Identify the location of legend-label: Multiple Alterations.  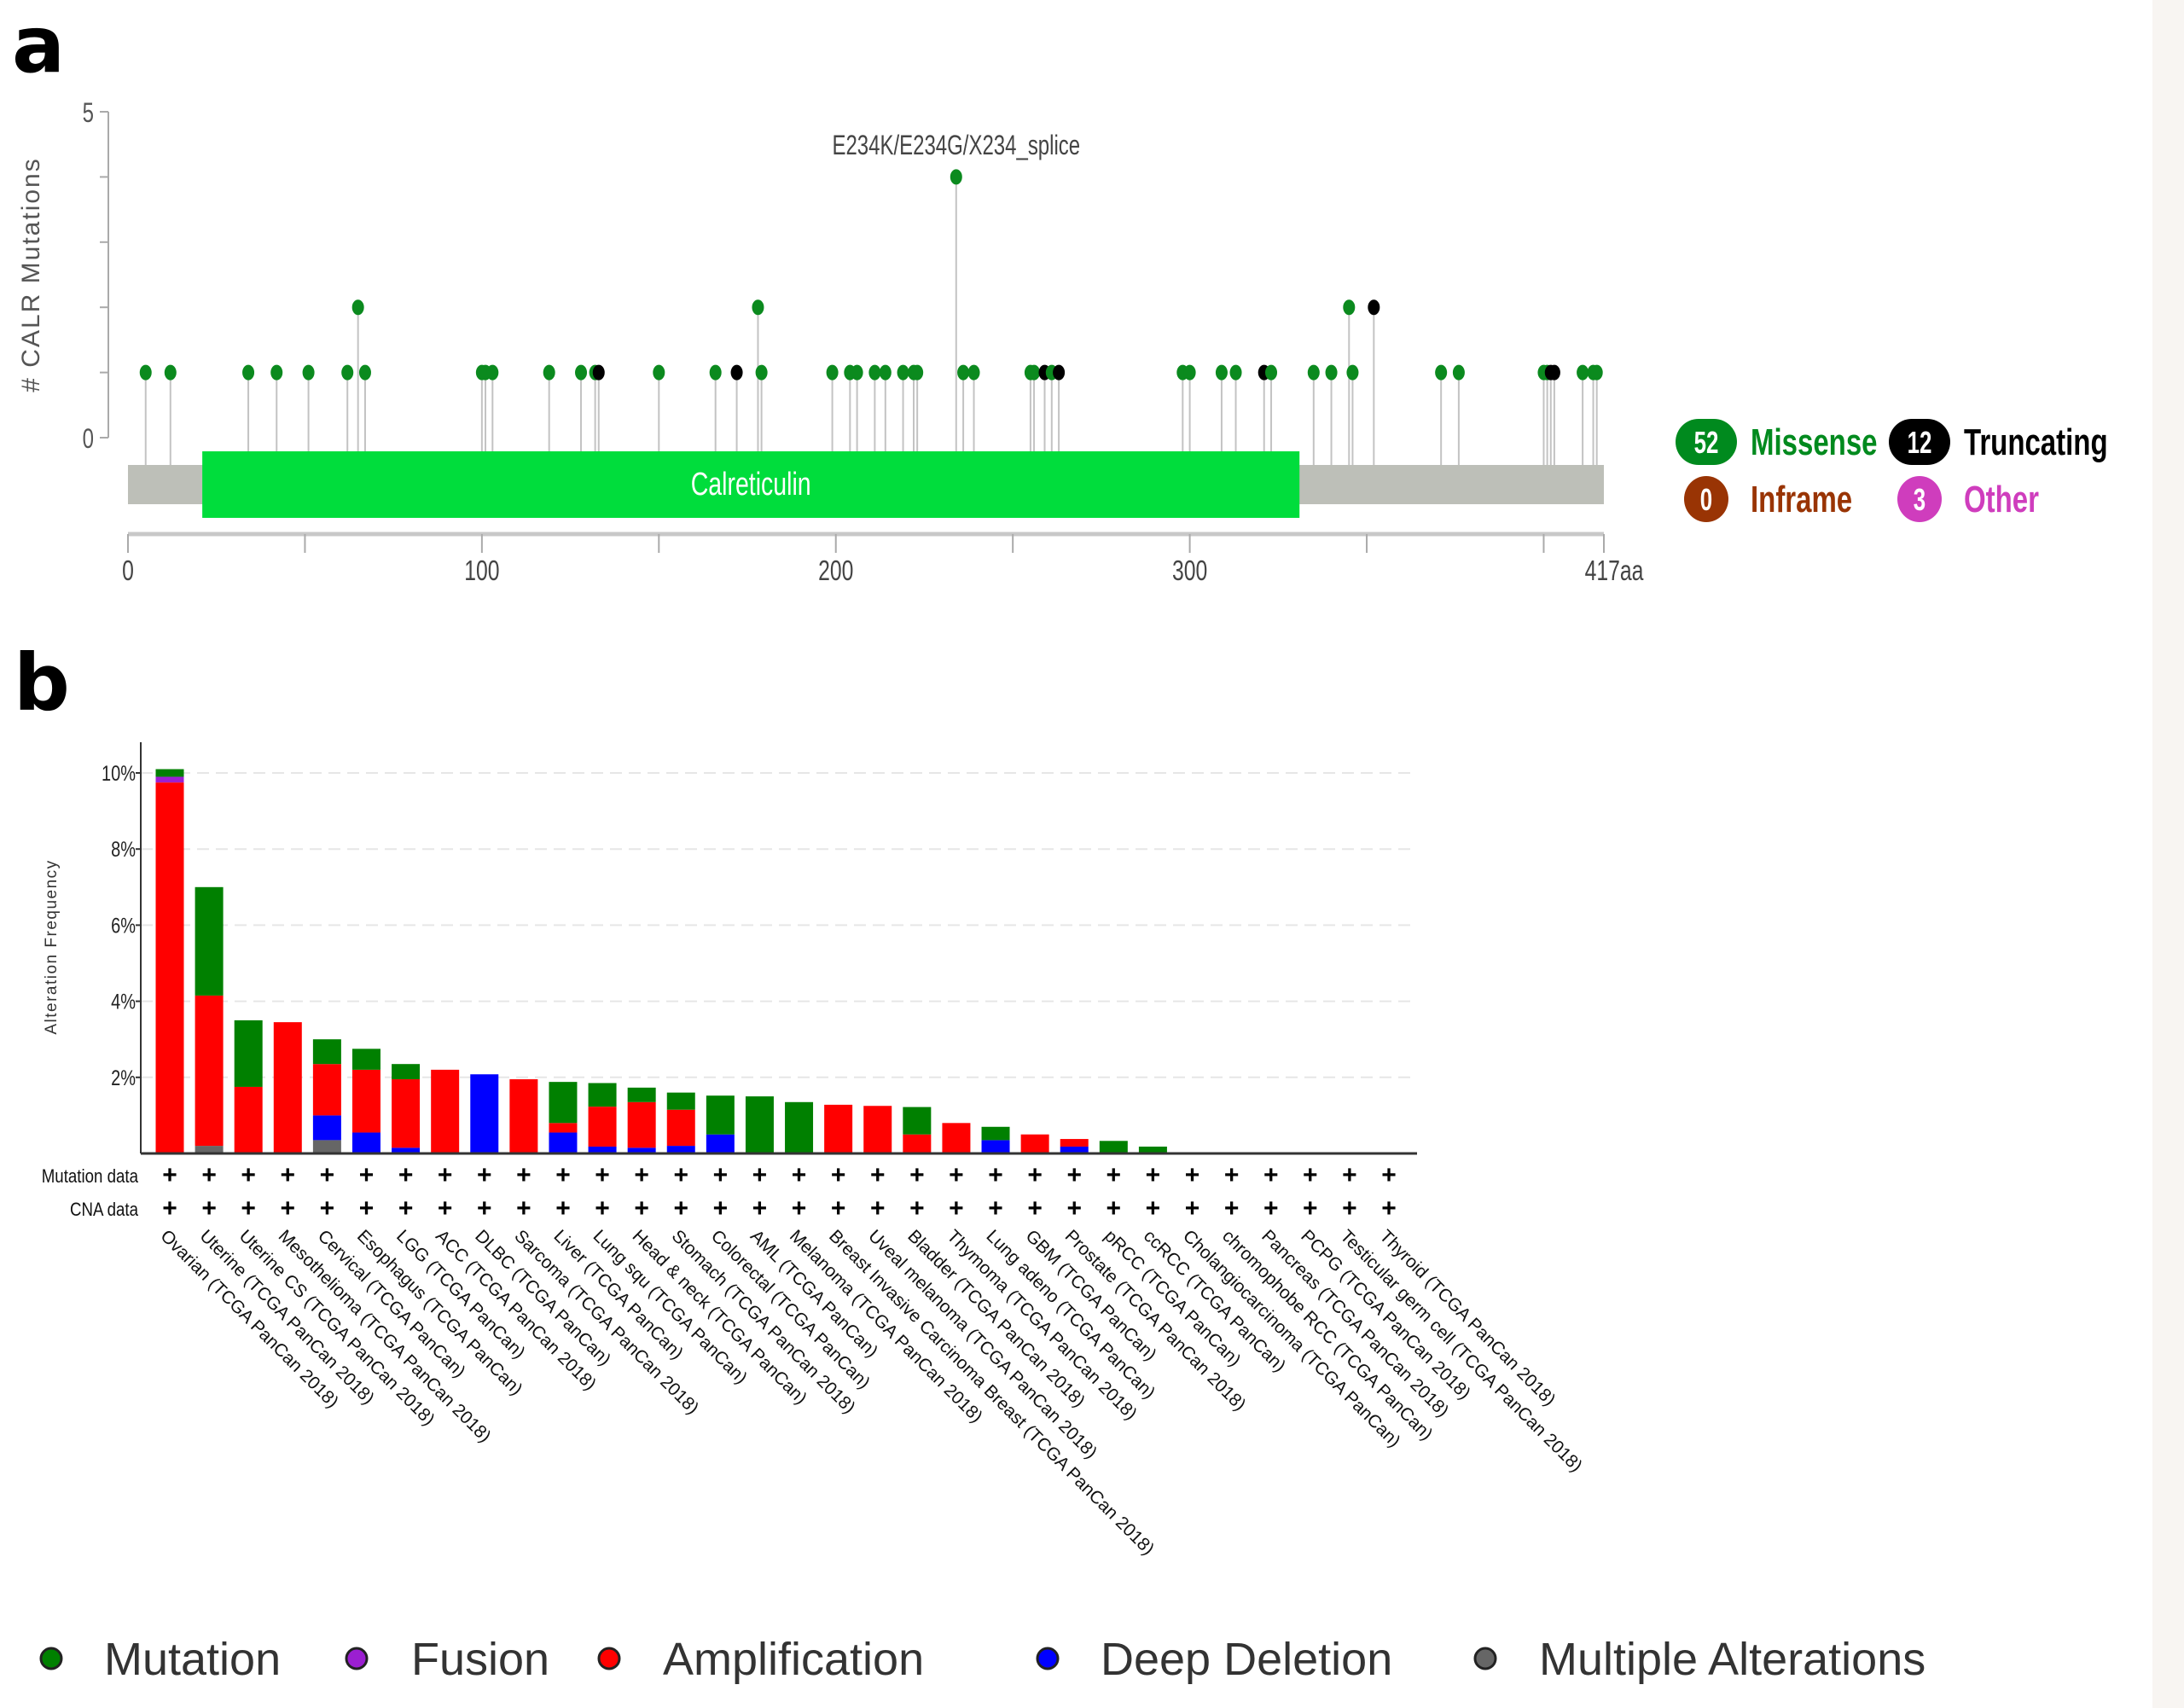
(1733, 1659).